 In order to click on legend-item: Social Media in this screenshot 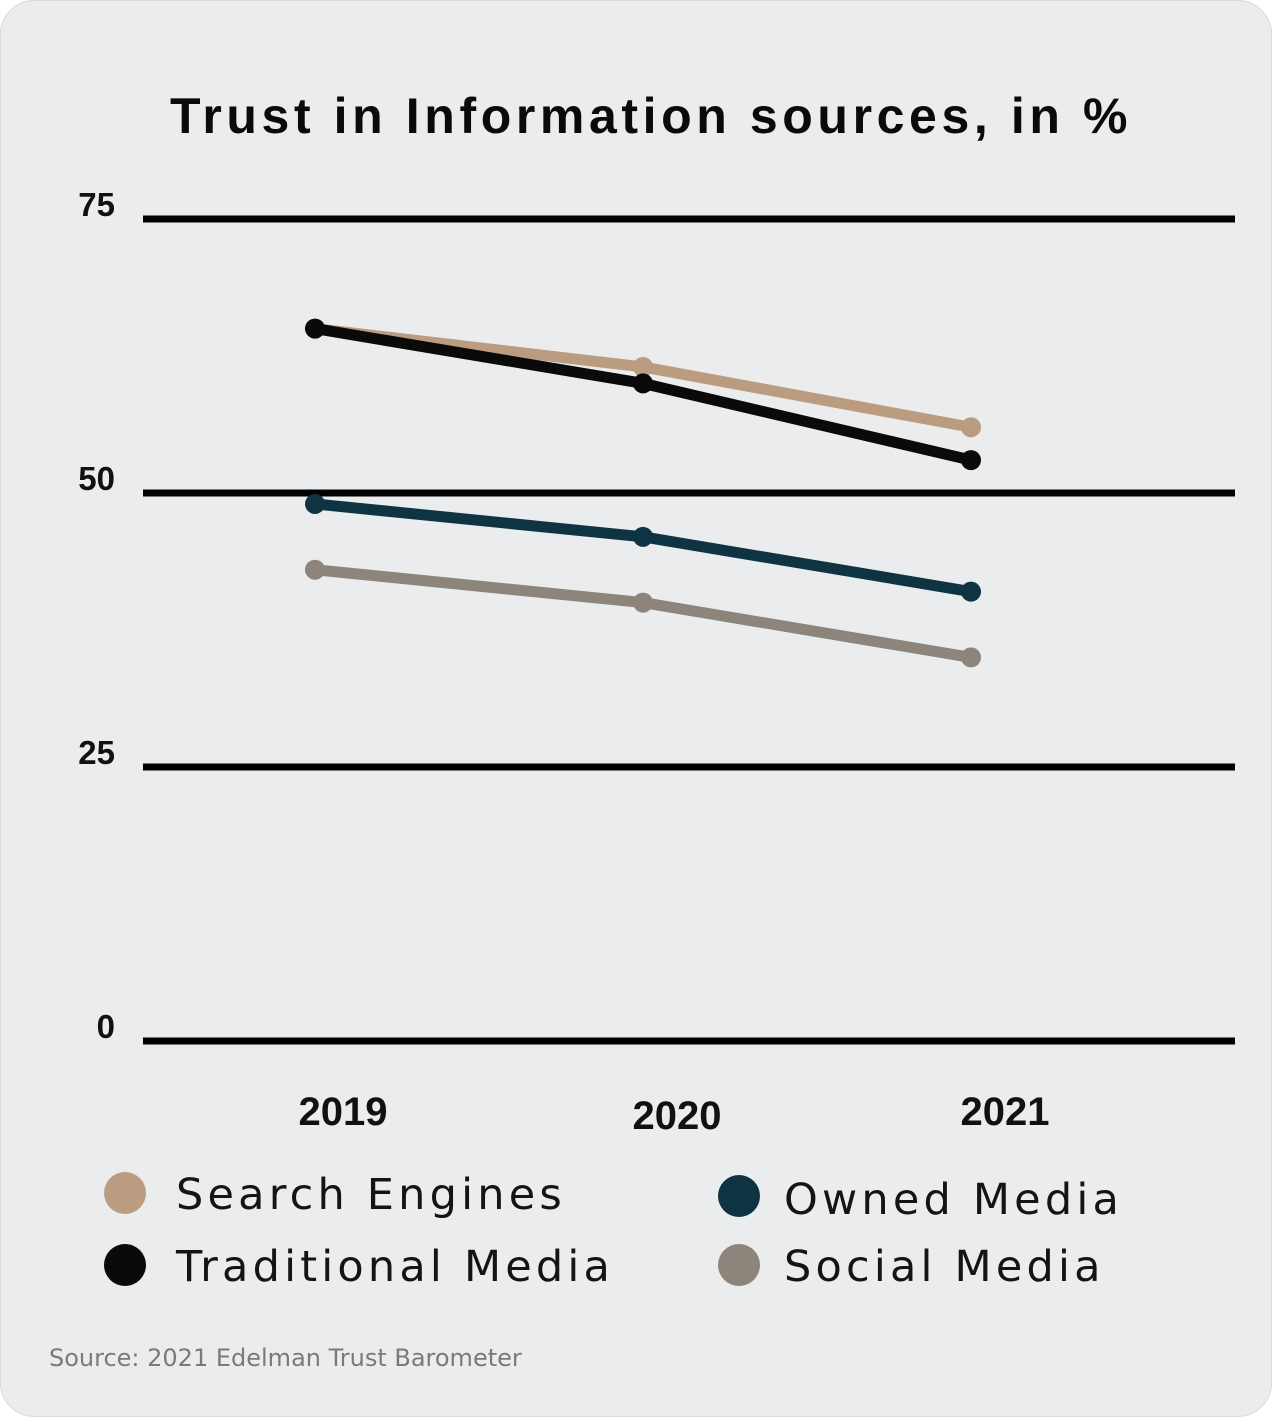, I will do `click(911, 1267)`.